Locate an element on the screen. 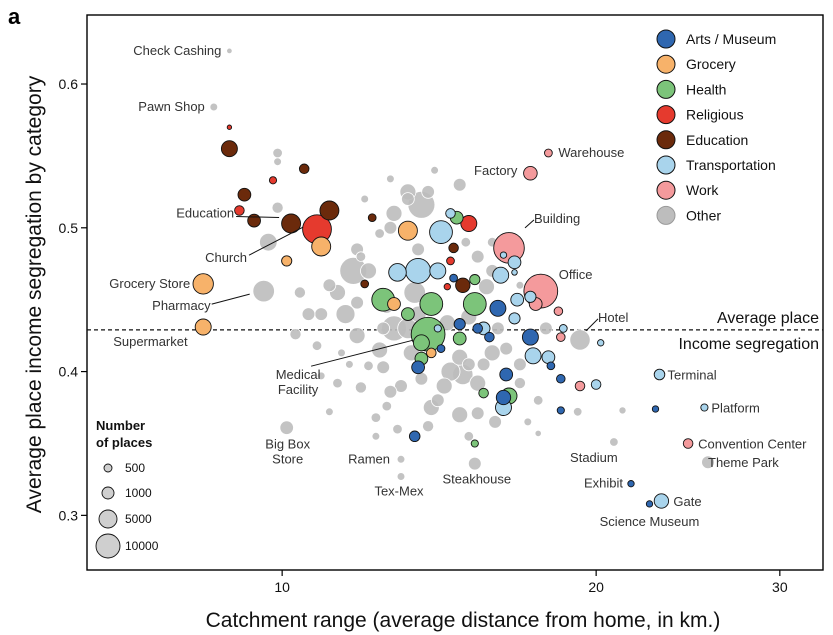  point-big-box-store is located at coordinates (286, 427).